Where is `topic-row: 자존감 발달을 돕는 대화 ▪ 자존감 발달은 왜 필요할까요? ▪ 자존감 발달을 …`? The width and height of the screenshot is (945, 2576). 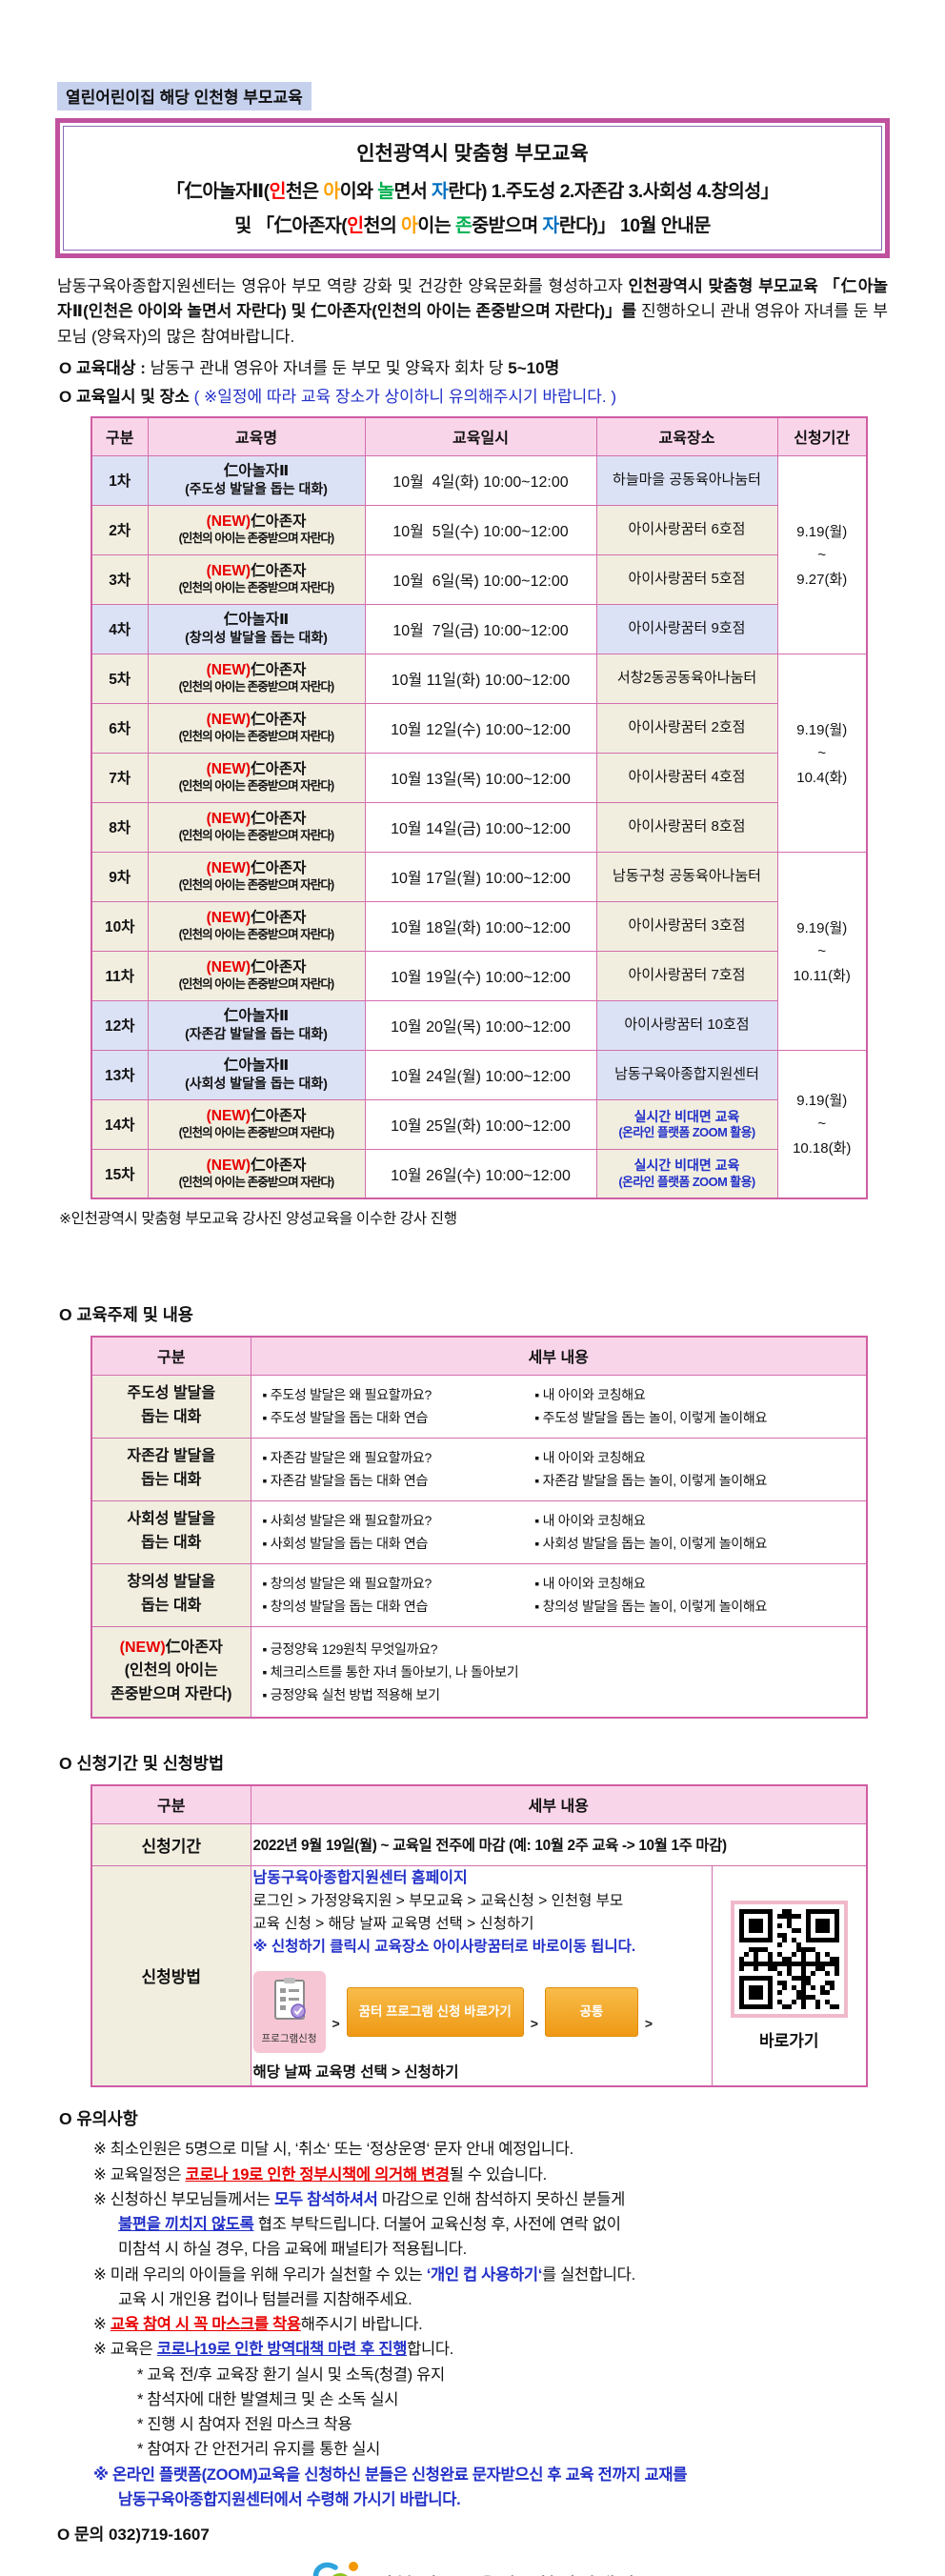 topic-row: 자존감 발달을 돕는 대화 ▪ 자존감 발달은 왜 필요할까요? ▪ 자존감 발달을 … is located at coordinates (479, 1469).